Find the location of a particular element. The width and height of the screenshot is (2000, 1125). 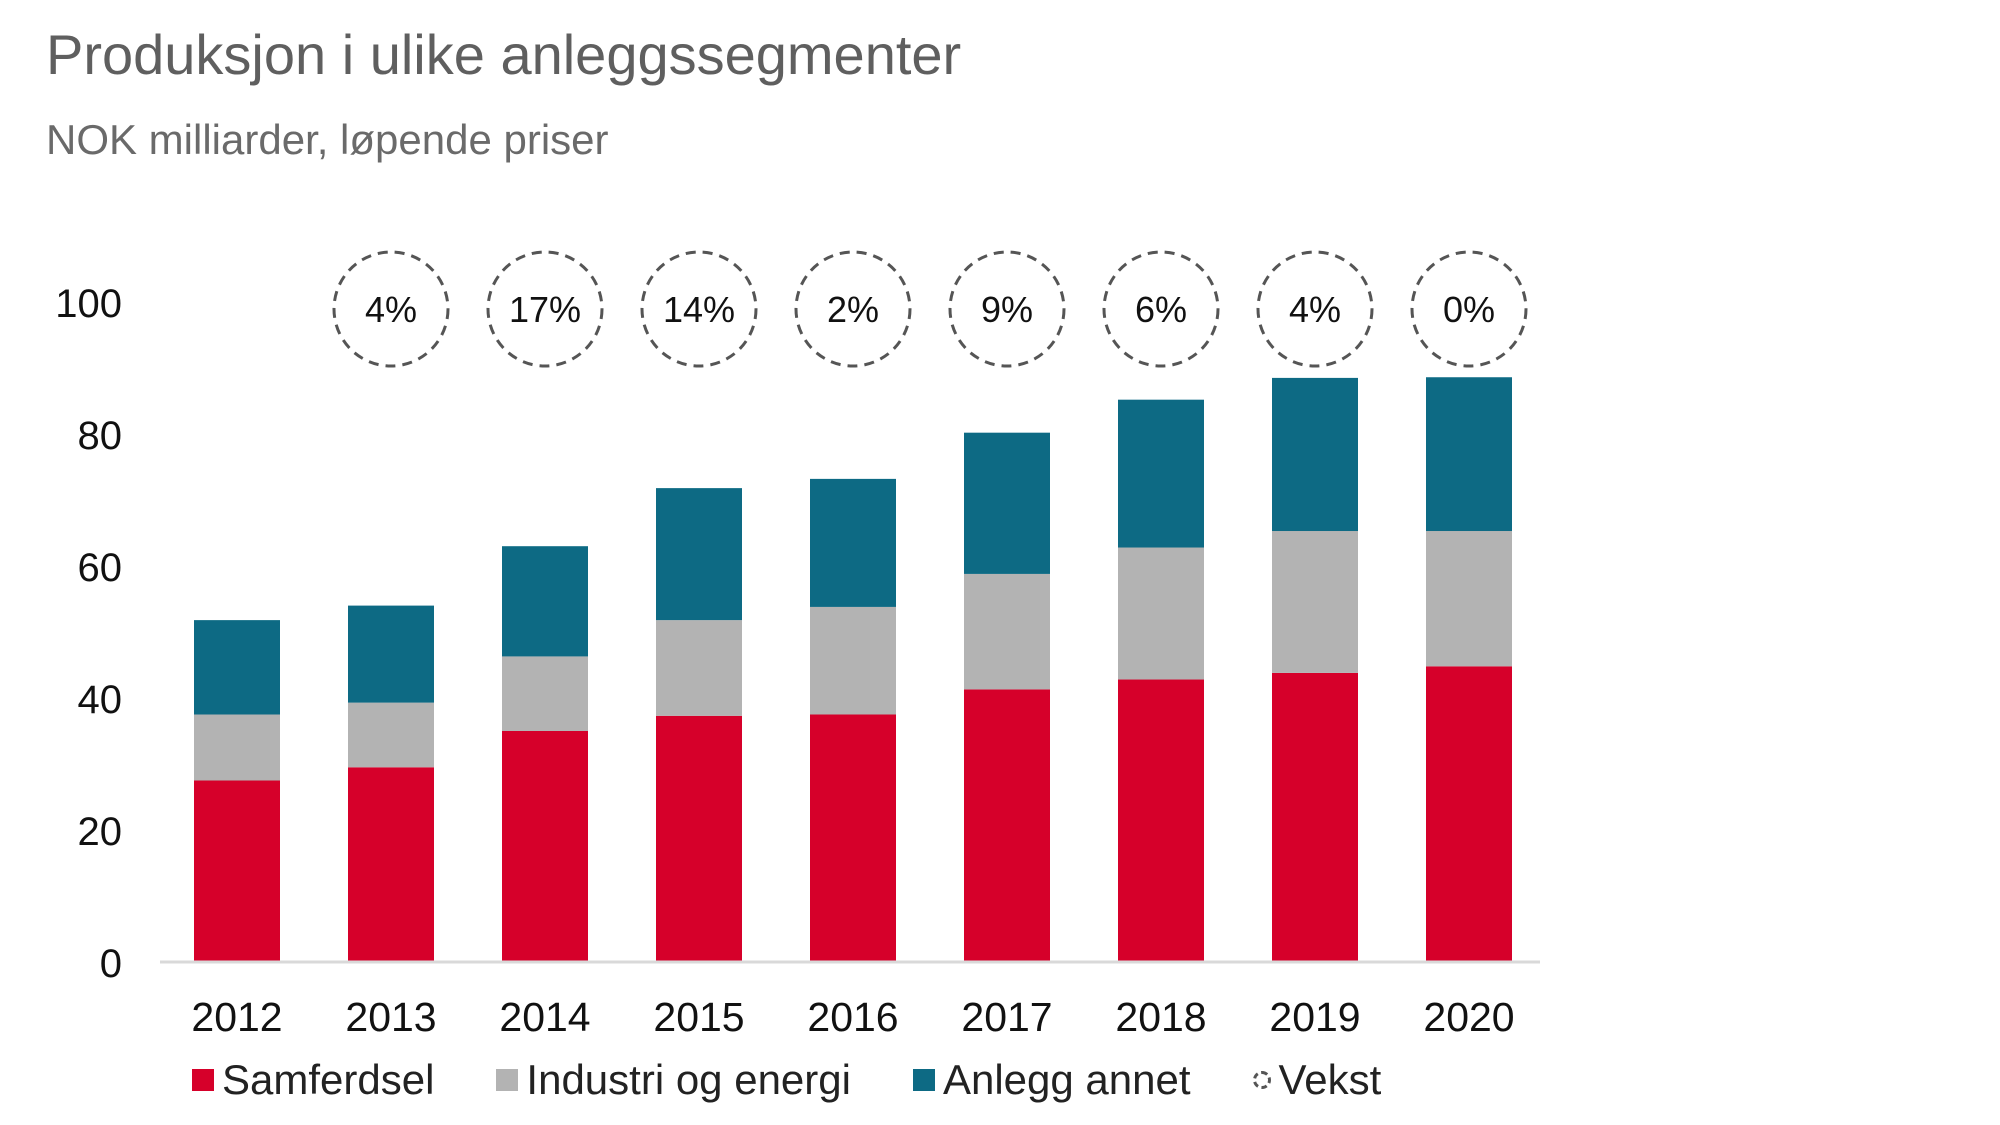

x-tick-label: 2014 is located at coordinates (544, 1017).